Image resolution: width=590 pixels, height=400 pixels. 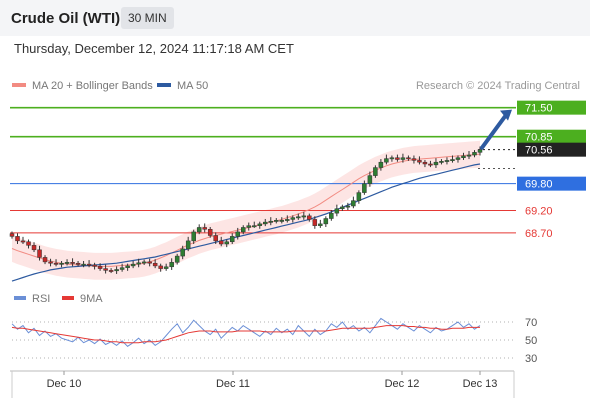 I want to click on level-label-69.20: 69.20, so click(x=539, y=211).